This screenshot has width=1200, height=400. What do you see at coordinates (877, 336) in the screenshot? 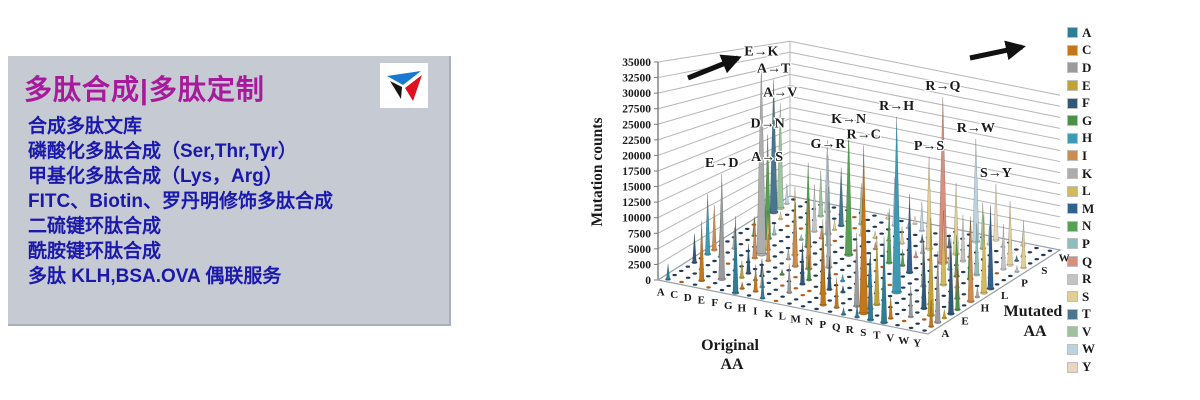
I see `x-tick-label: T` at bounding box center [877, 336].